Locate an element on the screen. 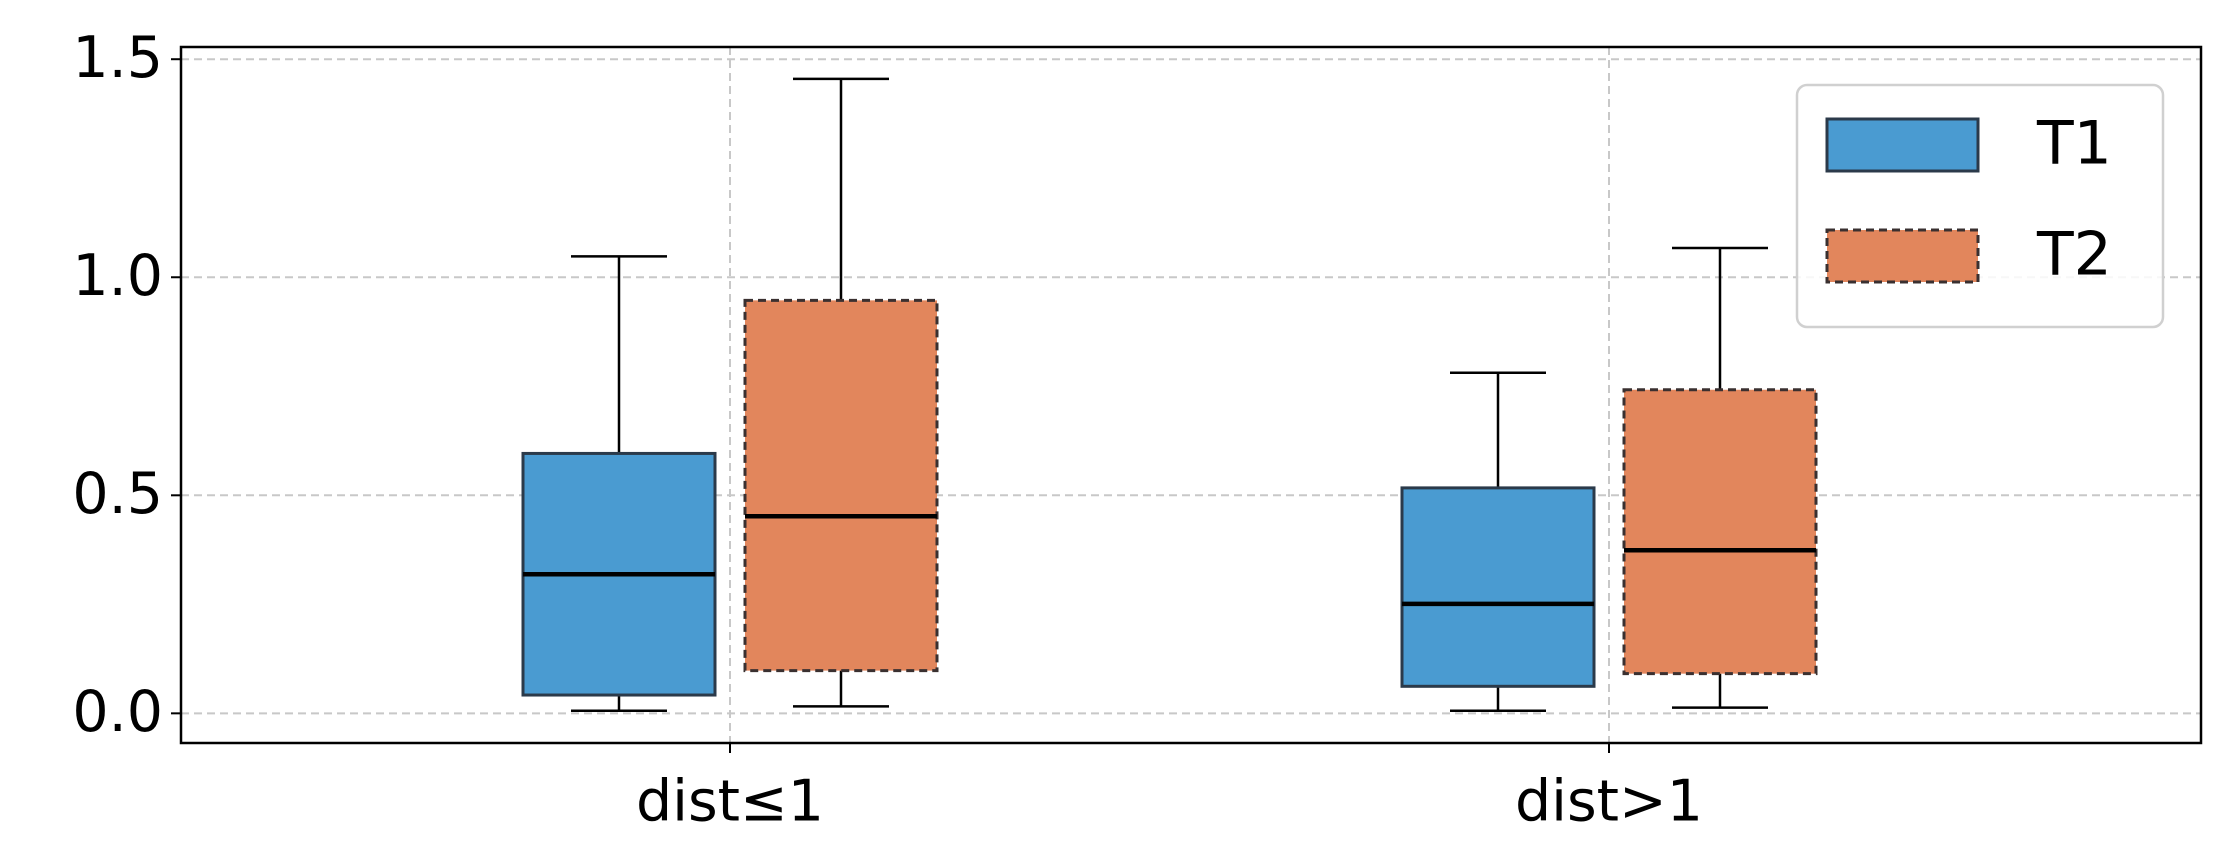 The height and width of the screenshot is (864, 2220). y-tick-label: 0.5 is located at coordinates (117, 494).